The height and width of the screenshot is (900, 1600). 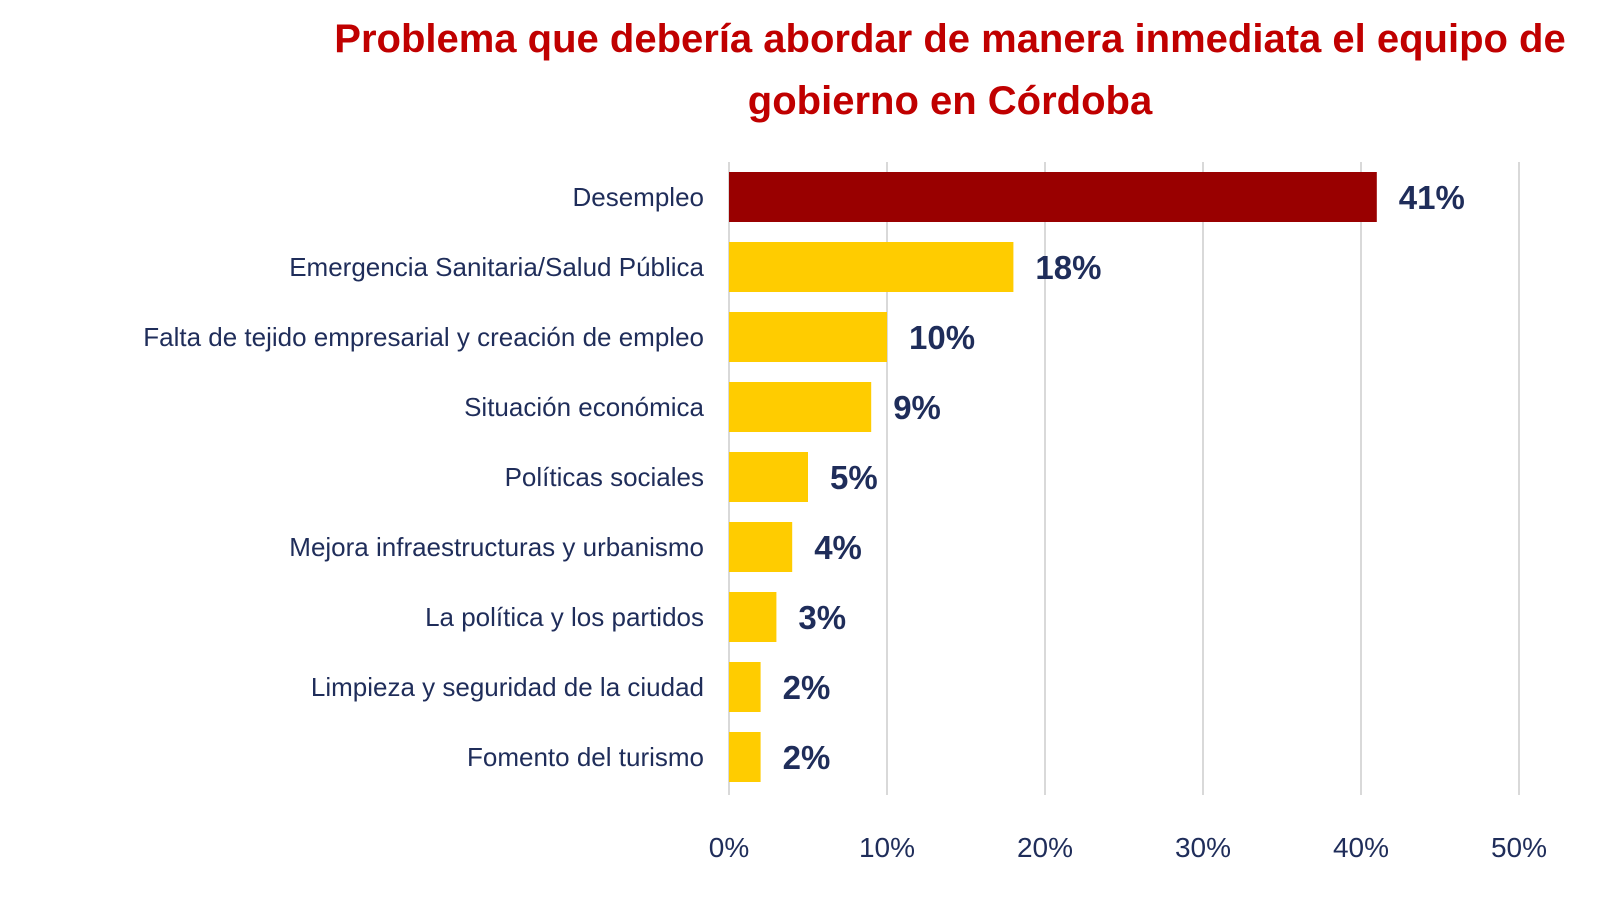 I want to click on data-label: 3%, so click(x=822, y=617).